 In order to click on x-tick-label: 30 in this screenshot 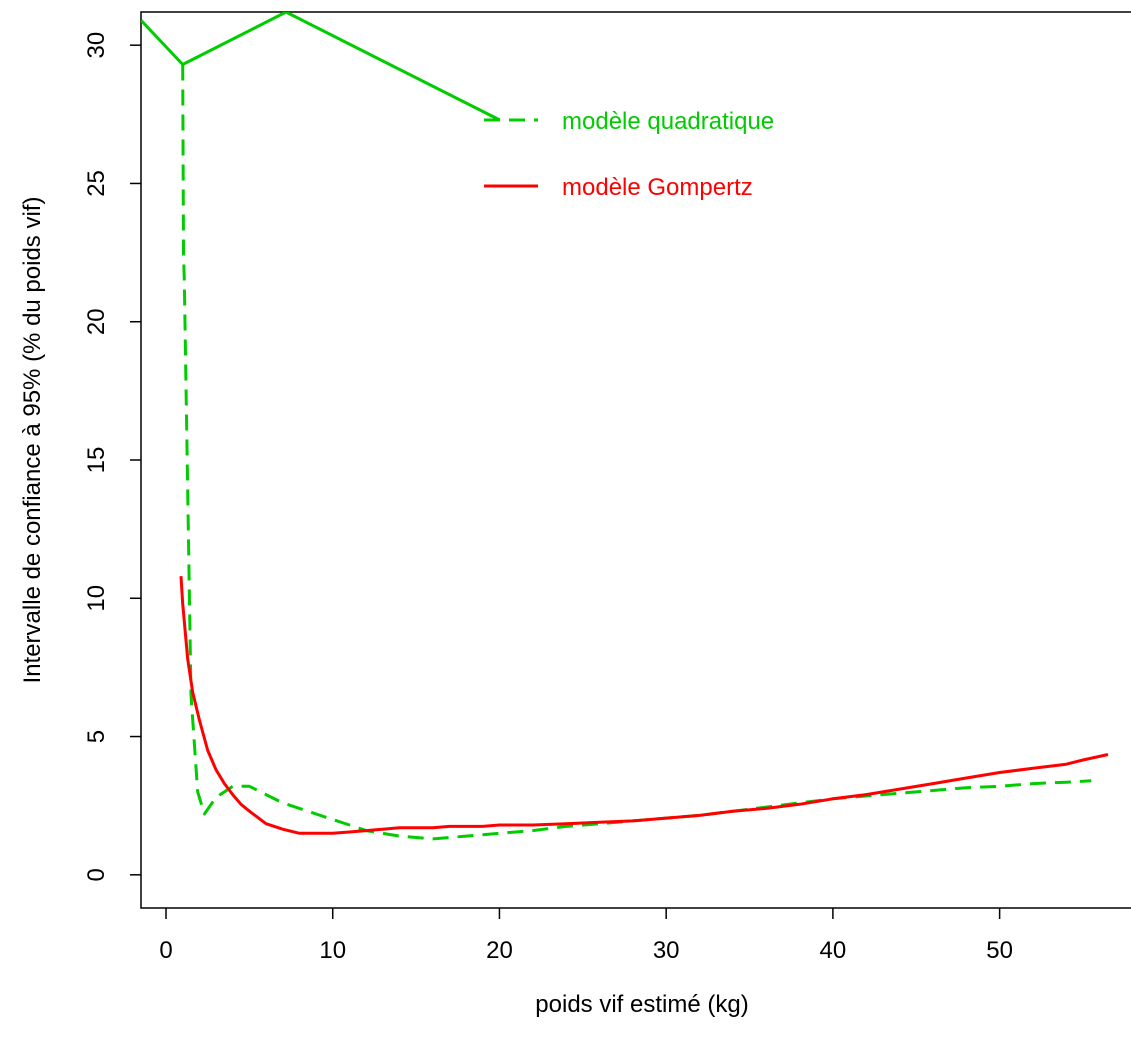, I will do `click(666, 950)`.